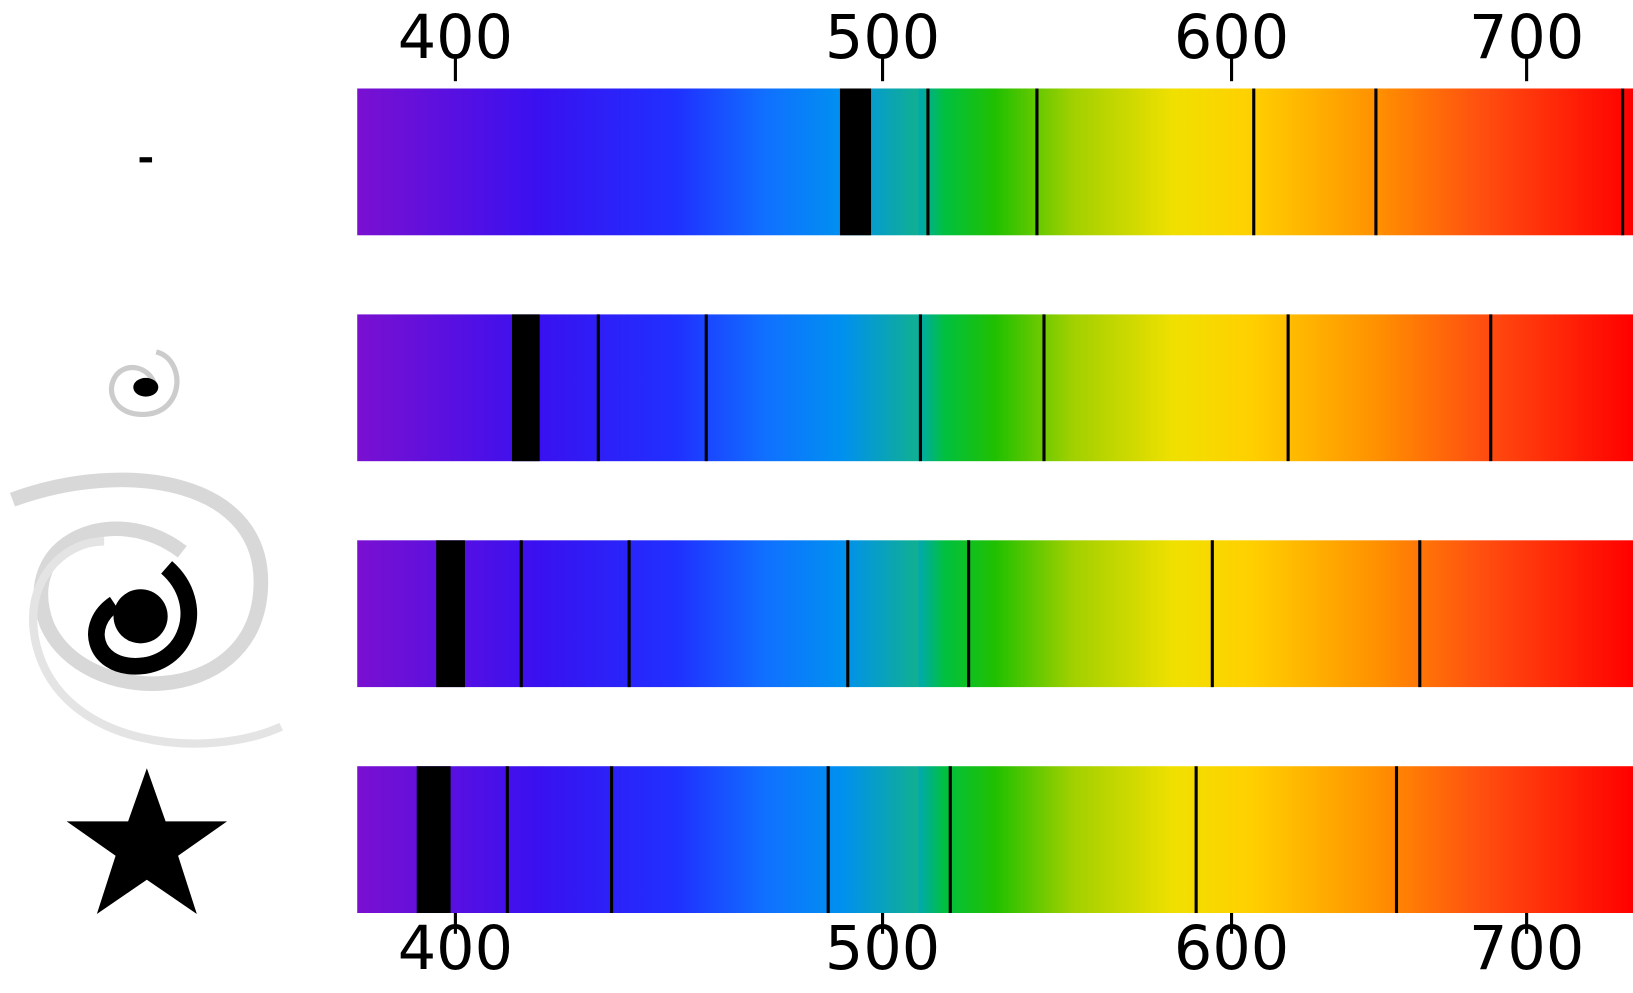 This screenshot has height=993, width=1633. Describe the element at coordinates (146, 160) in the screenshot. I see `point-galaxy-icon` at that location.